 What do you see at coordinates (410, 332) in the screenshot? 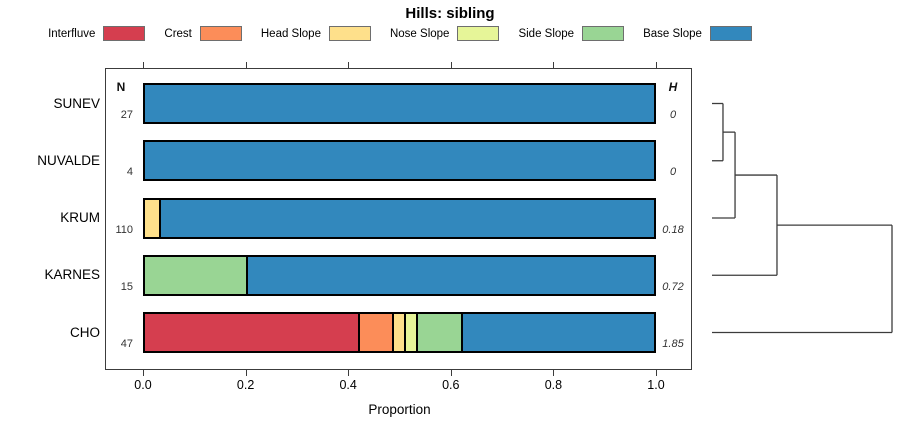
I see `bar-segment-nose-slope` at bounding box center [410, 332].